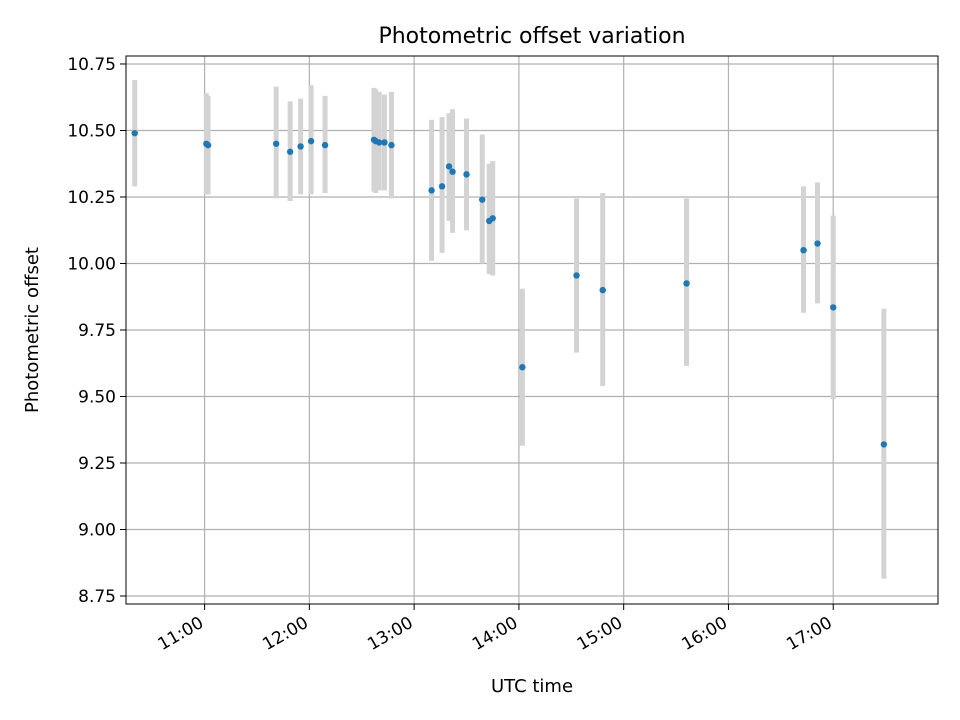  Describe the element at coordinates (531, 36) in the screenshot. I see `chart-title: Photometric offset variation` at that location.